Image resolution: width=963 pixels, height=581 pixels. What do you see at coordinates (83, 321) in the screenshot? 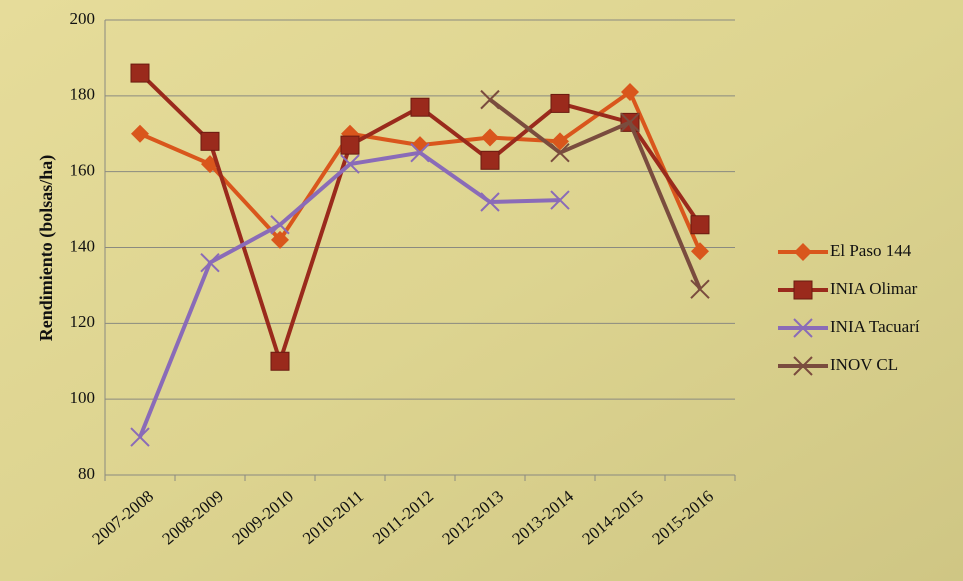
I see `y-tick-label: 120` at bounding box center [83, 321].